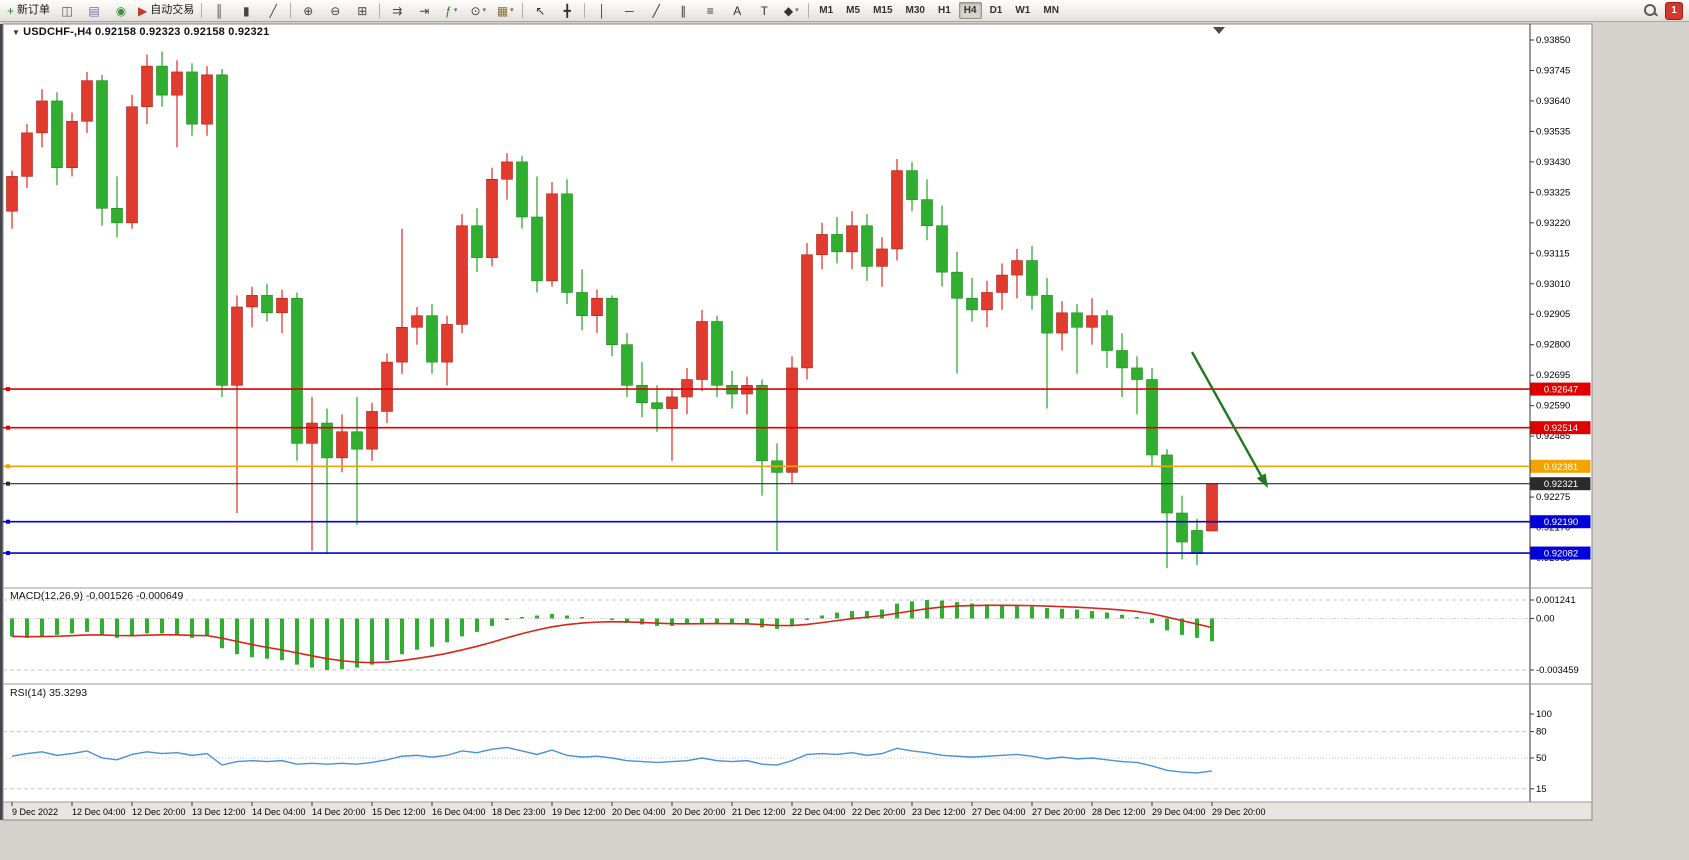  Describe the element at coordinates (915, 10) in the screenshot. I see `timeframe-button-m30: M30` at that location.